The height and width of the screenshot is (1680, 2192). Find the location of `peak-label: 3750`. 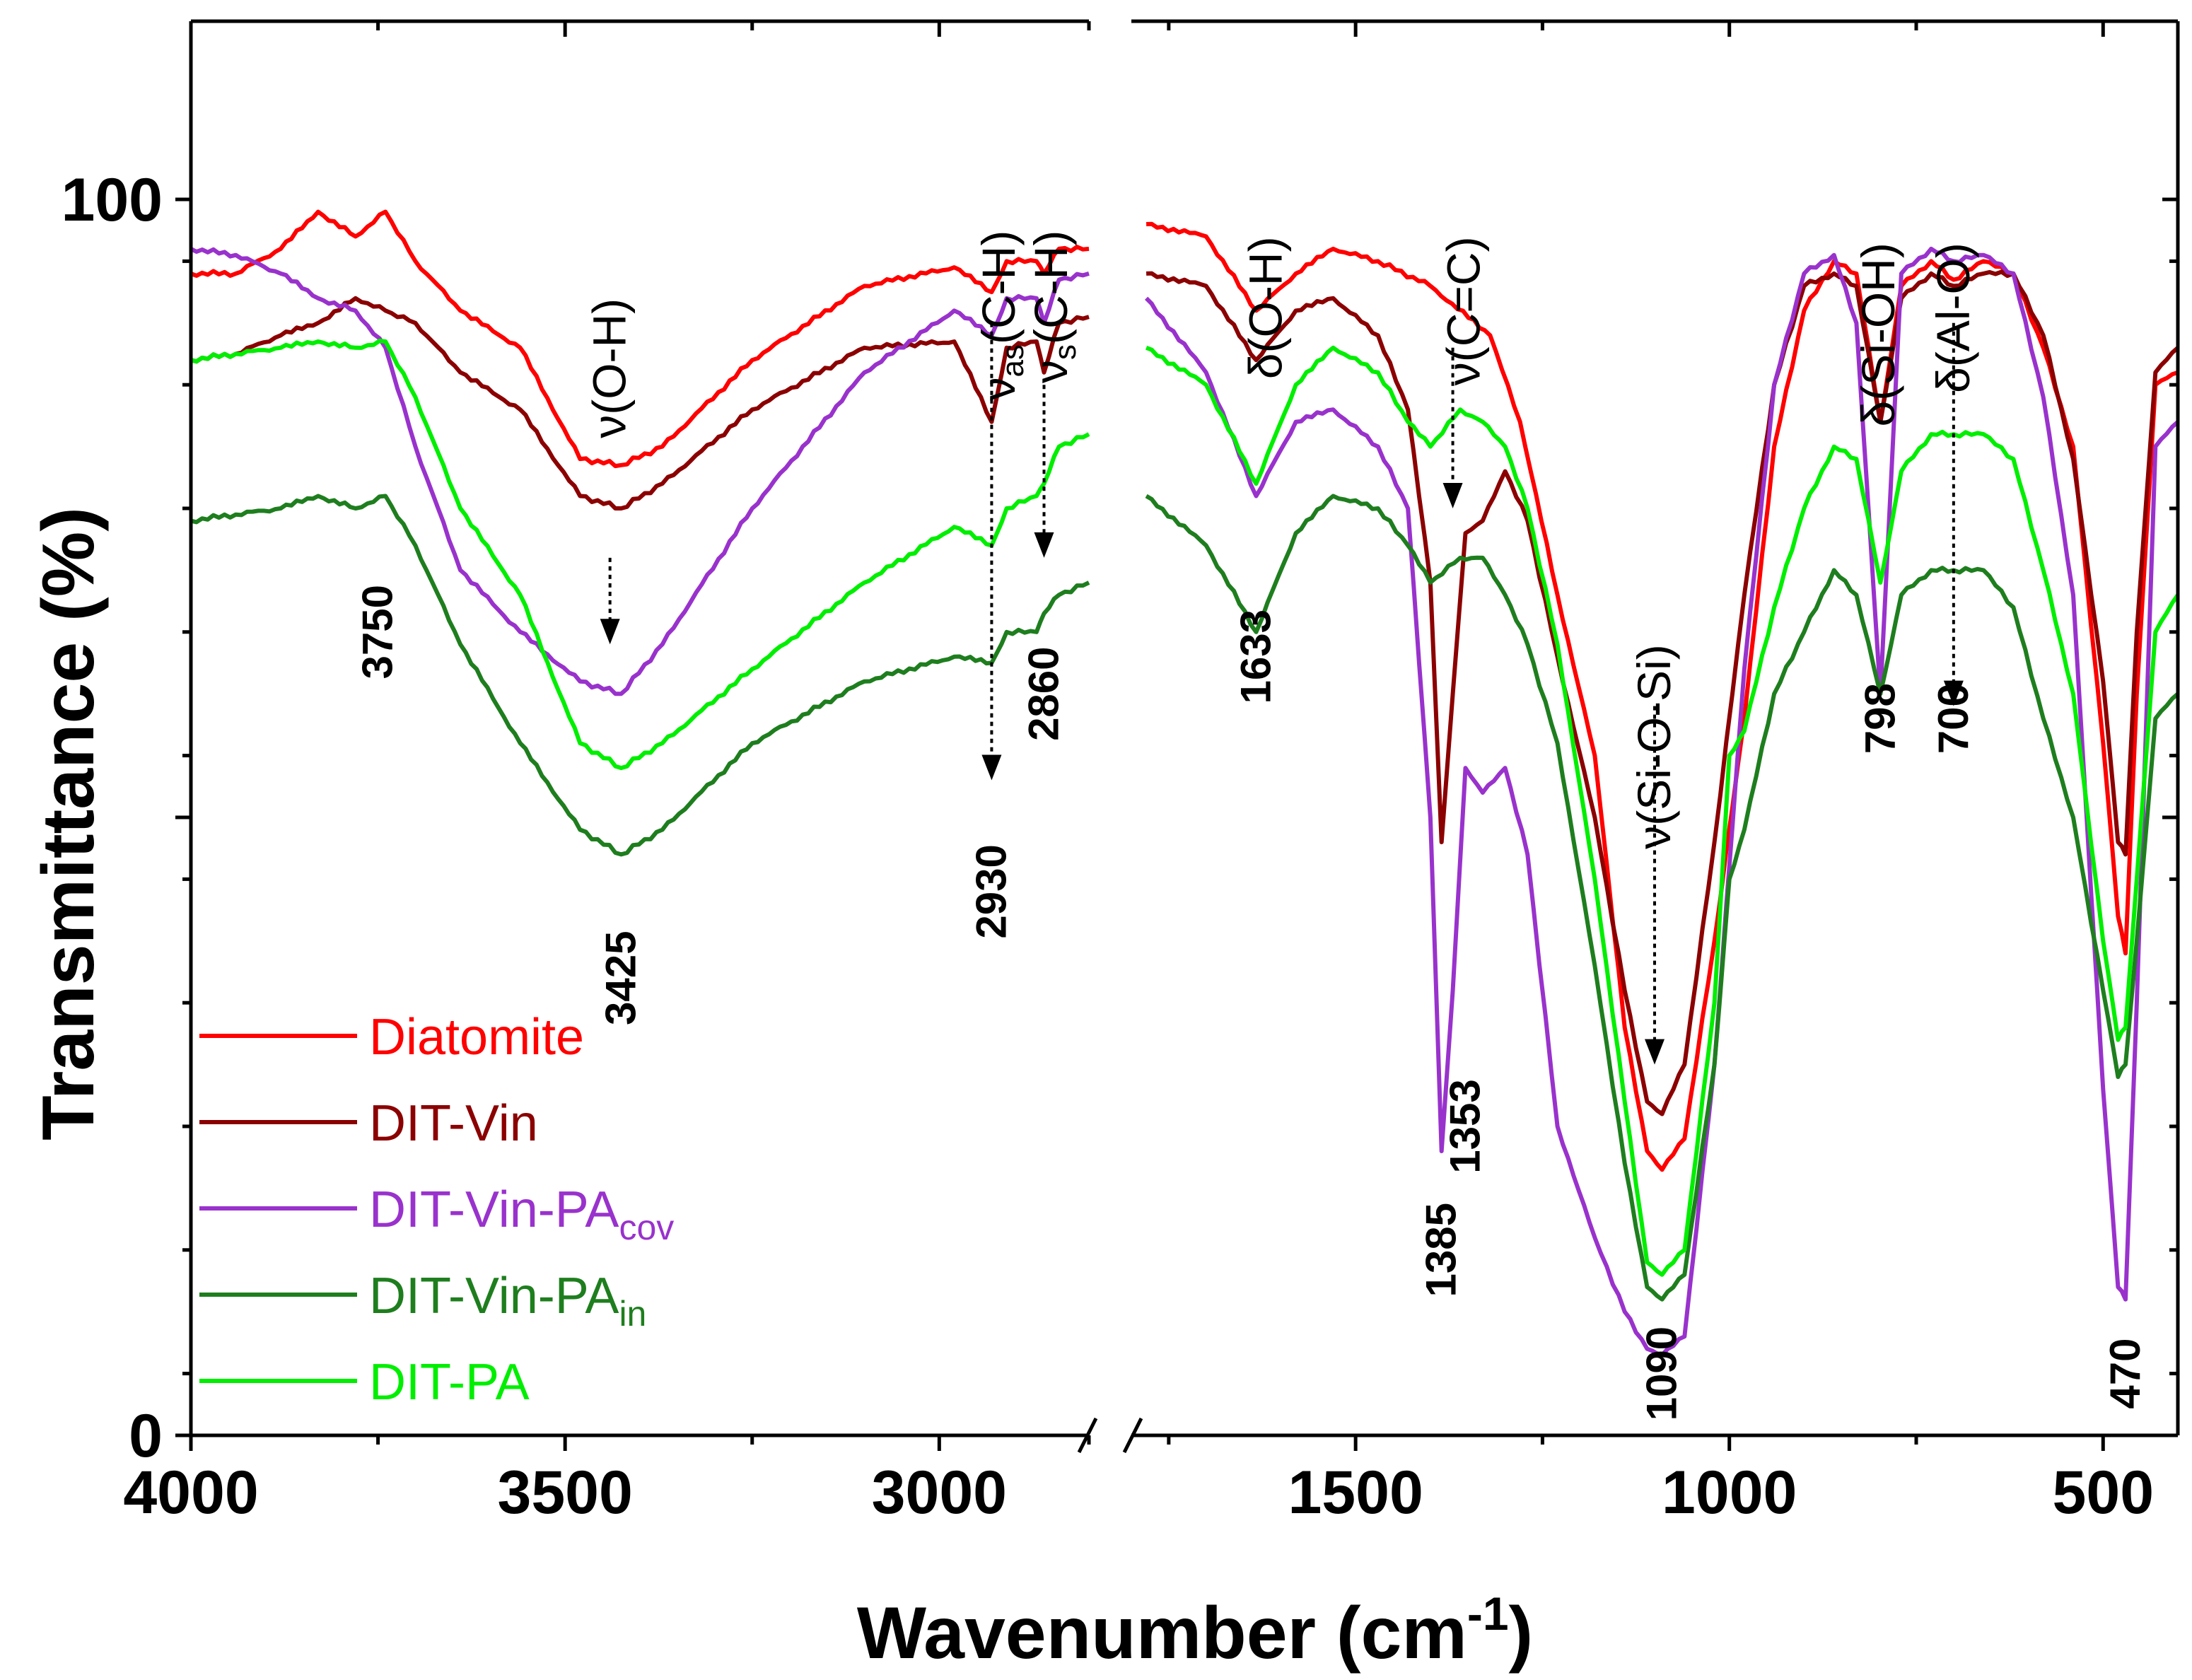

peak-label: 3750 is located at coordinates (378, 632).